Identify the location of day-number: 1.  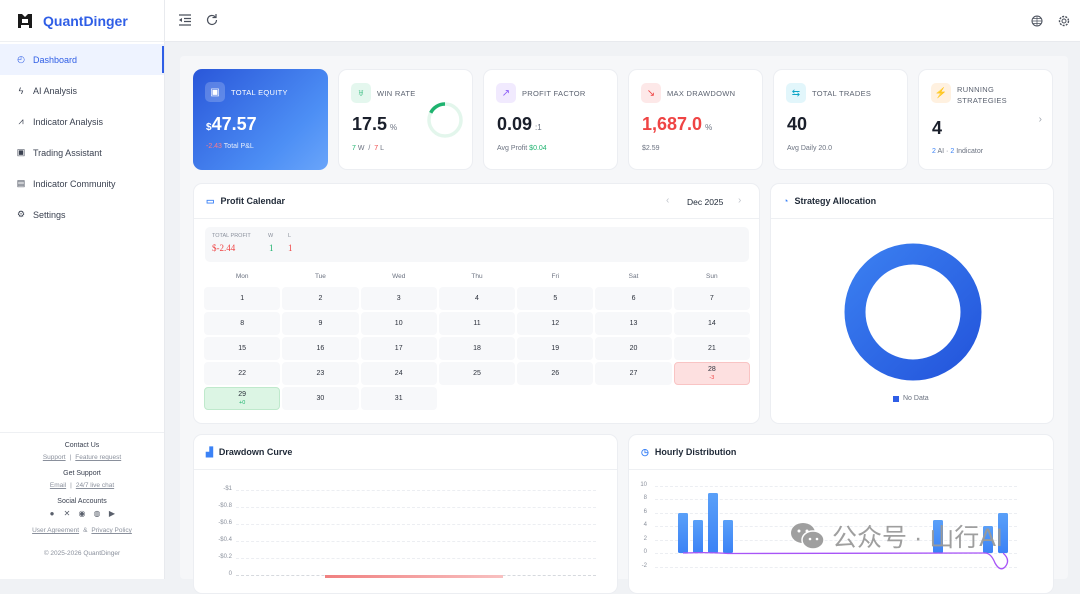
(242, 298).